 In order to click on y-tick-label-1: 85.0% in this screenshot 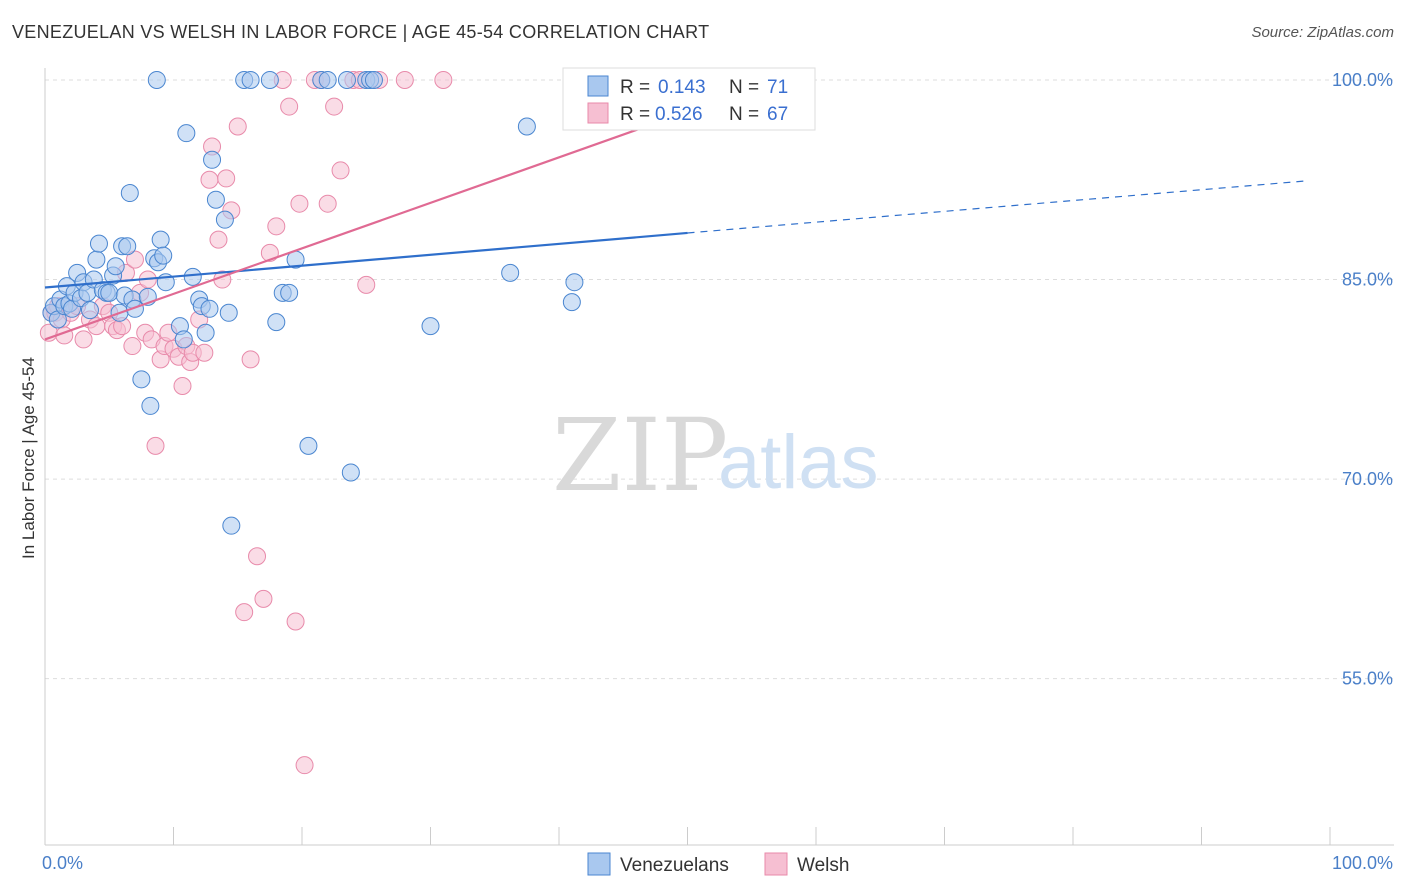, I will do `click(1367, 280)`.